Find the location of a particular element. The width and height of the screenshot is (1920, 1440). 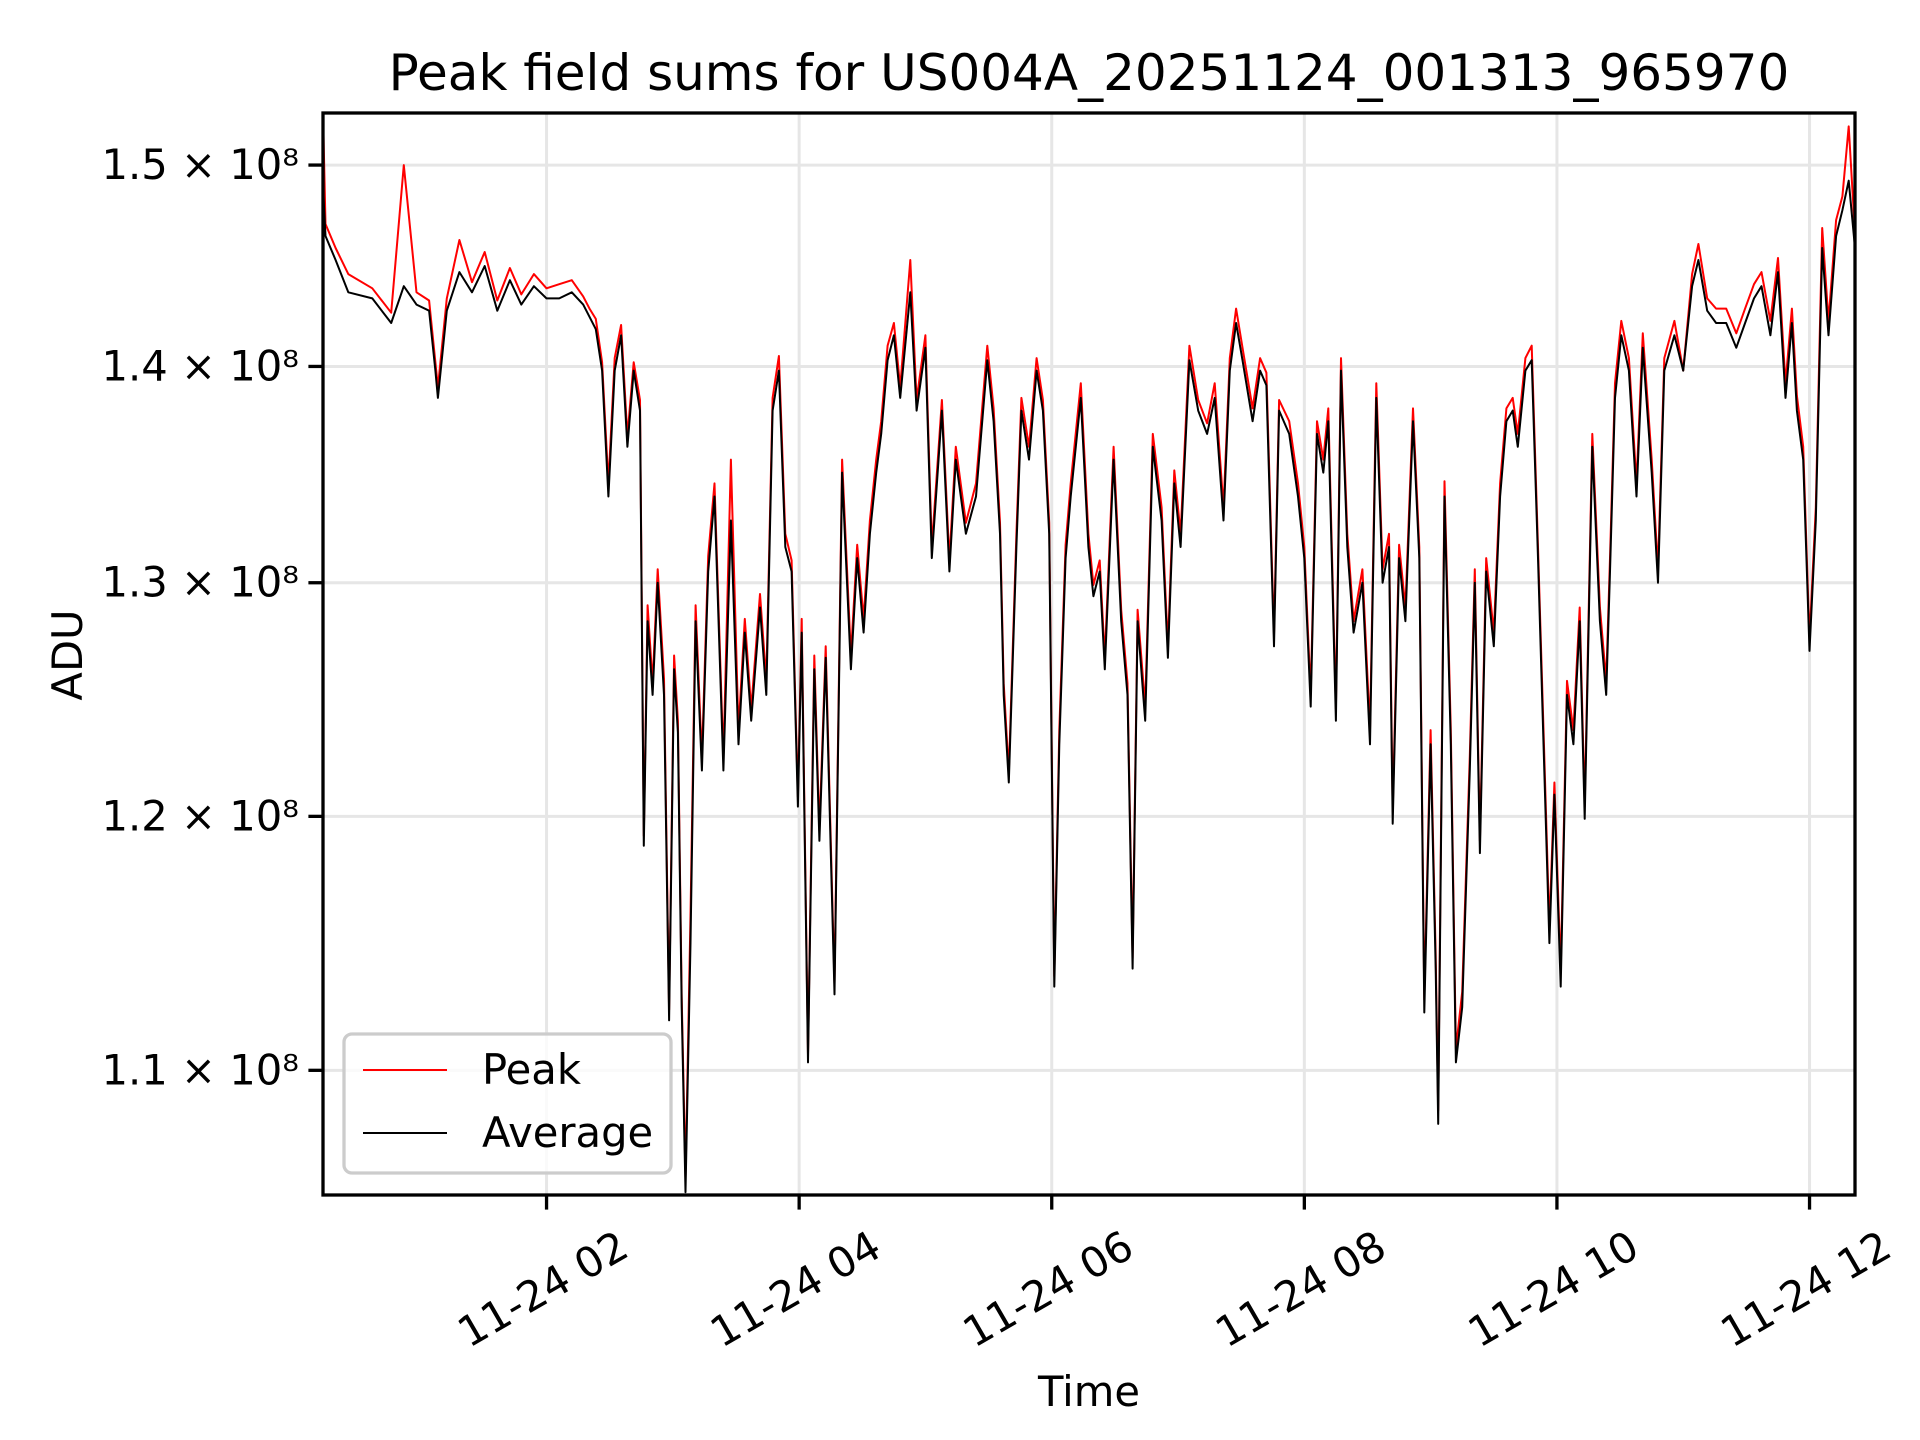

legend-average-label: Average is located at coordinates (567, 1132).